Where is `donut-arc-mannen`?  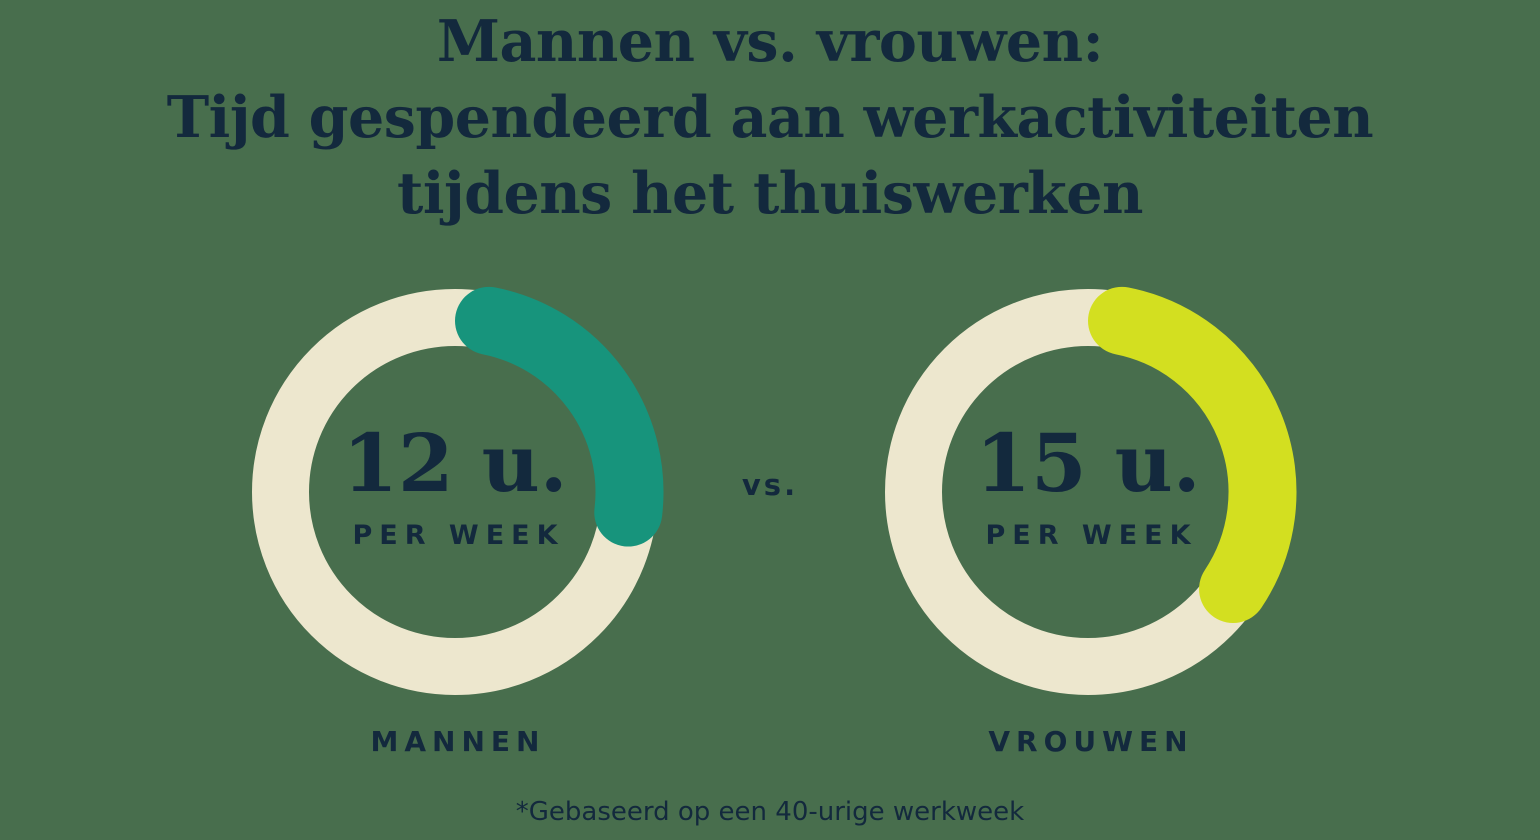
donut-arc-mannen is located at coordinates (559, 416).